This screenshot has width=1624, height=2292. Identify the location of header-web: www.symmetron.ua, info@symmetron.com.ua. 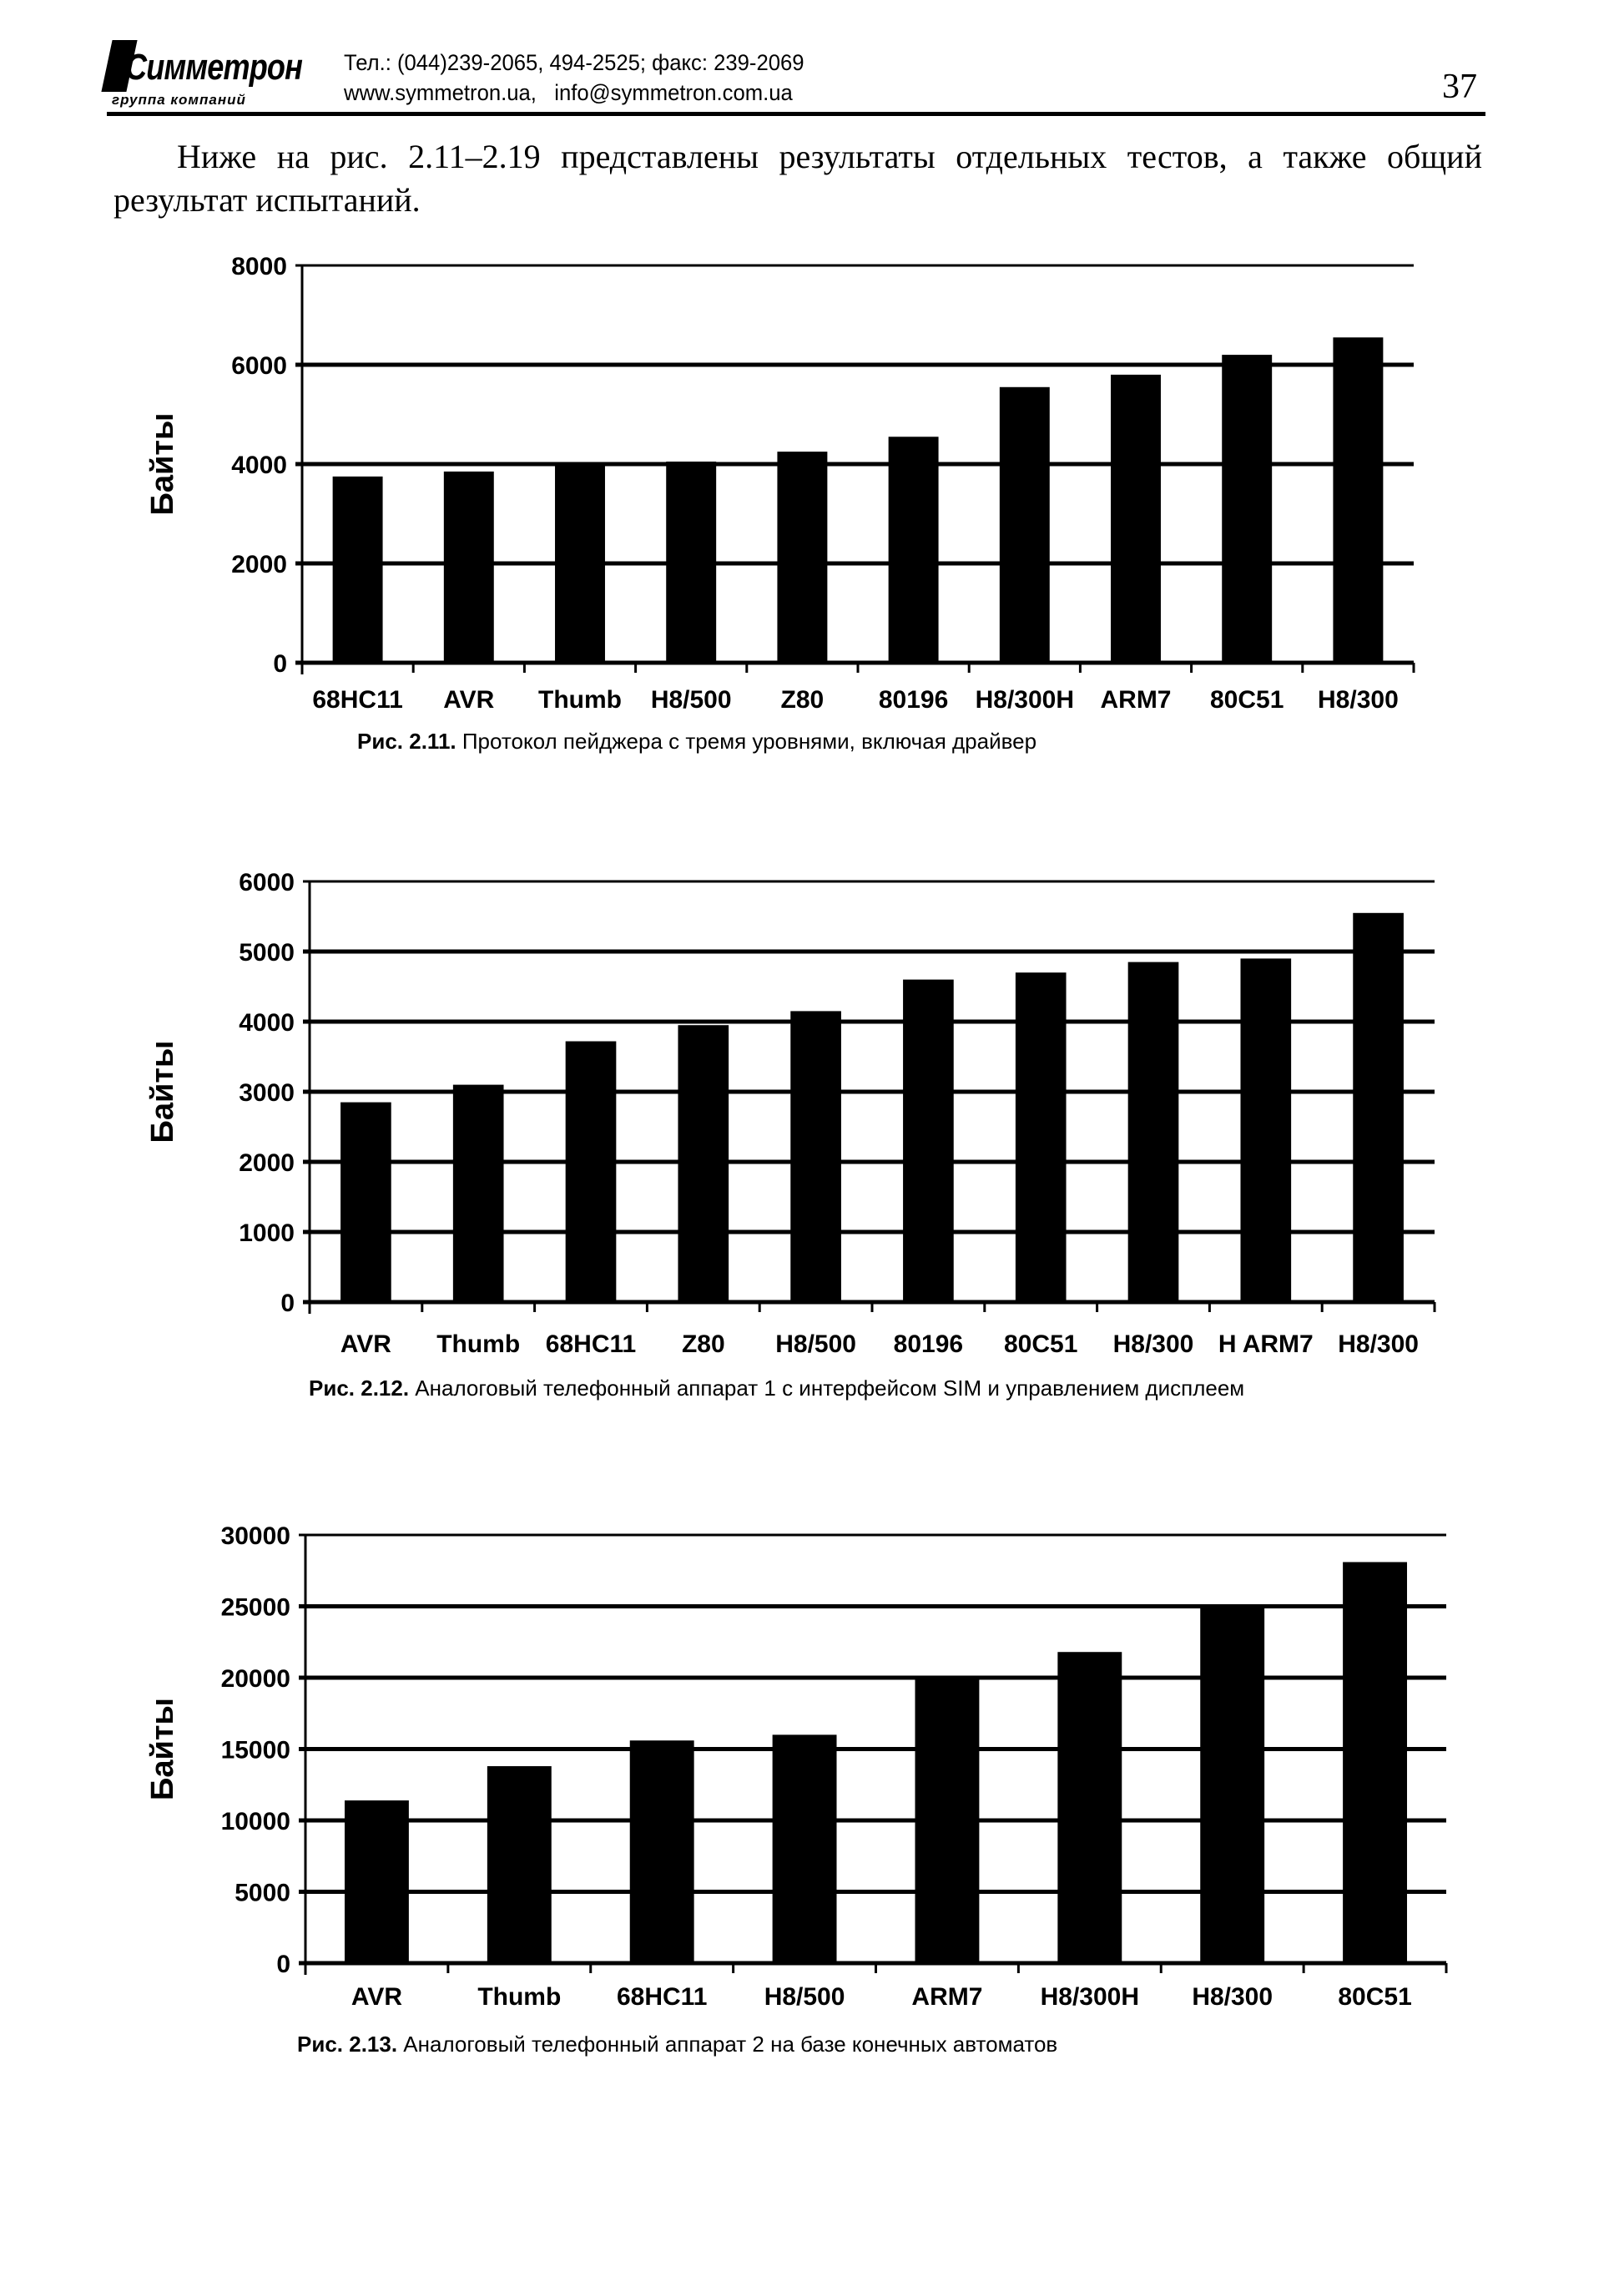
(568, 92).